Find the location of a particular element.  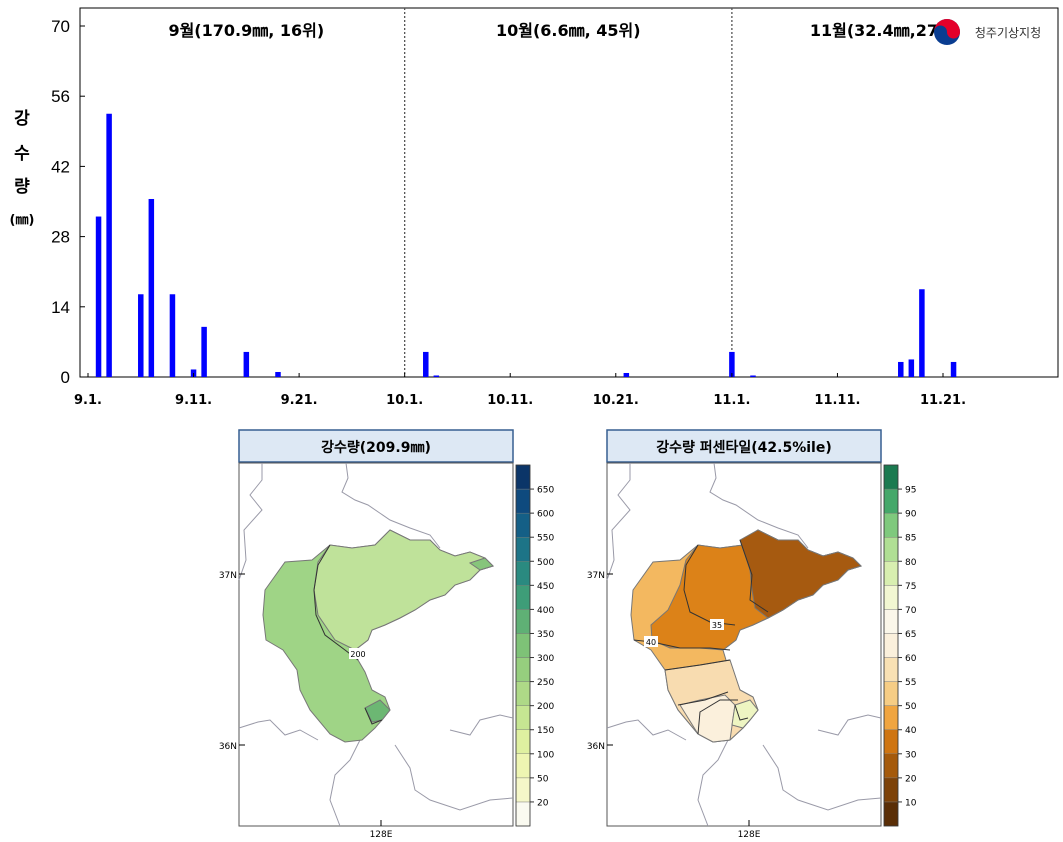

y-axis-label-part: (㎜) is located at coordinates (22, 220).